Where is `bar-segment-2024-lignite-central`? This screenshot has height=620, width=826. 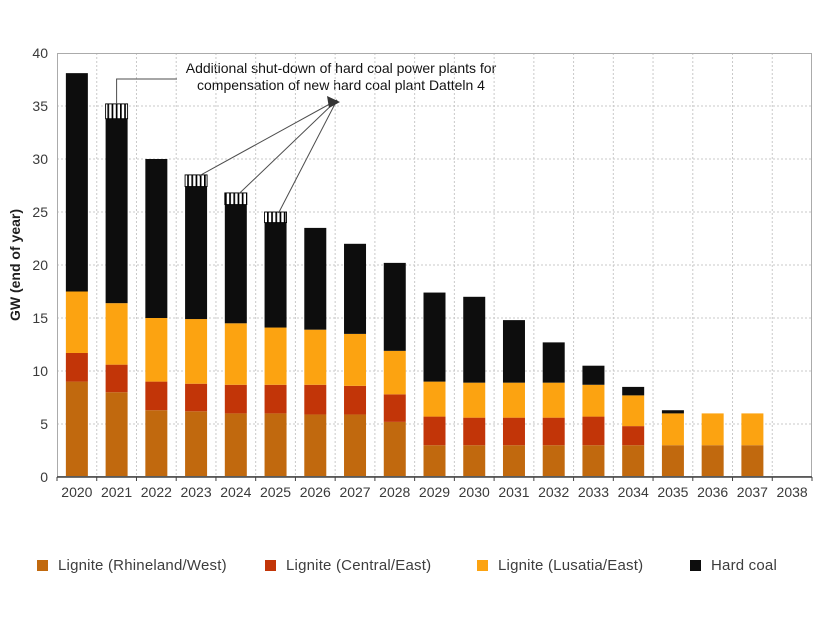
bar-segment-2024-lignite-central is located at coordinates (235, 399).